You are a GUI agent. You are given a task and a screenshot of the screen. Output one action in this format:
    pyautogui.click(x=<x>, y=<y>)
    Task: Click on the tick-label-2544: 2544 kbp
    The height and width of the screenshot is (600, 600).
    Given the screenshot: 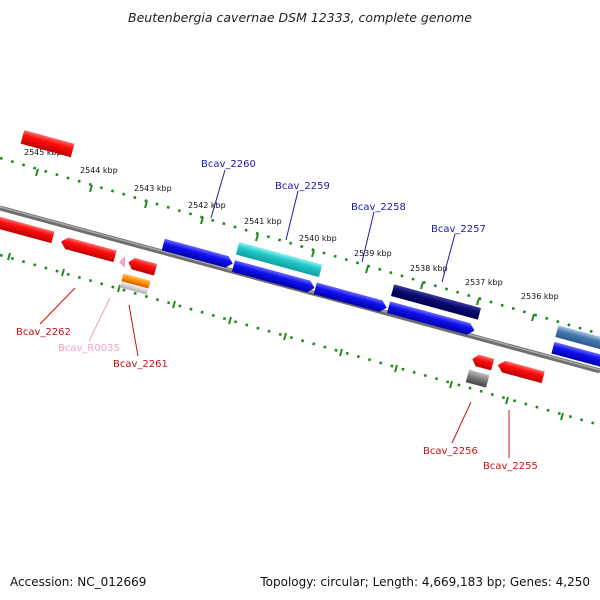 What is the action you would take?
    pyautogui.click(x=99, y=170)
    